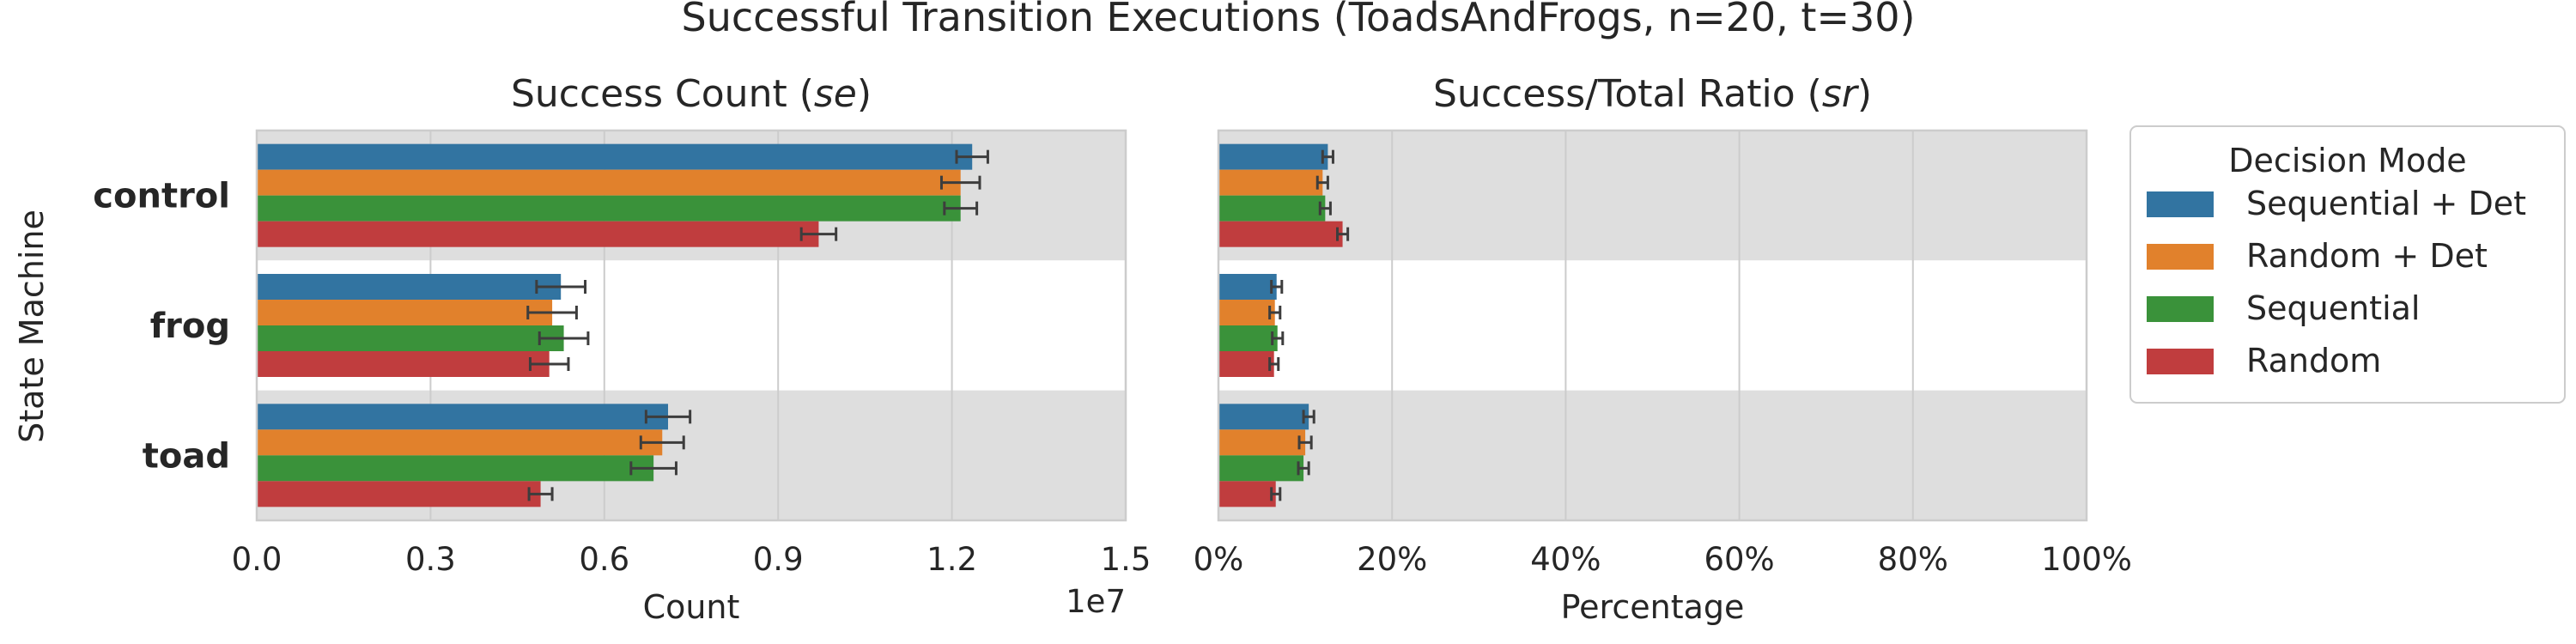 This screenshot has width=2576, height=644. Describe the element at coordinates (1565, 559) in the screenshot. I see `x-tick-label: 40%` at that location.